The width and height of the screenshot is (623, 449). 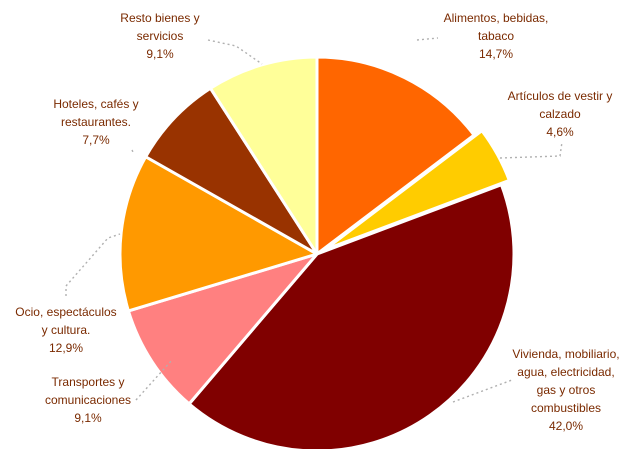 I want to click on slice-label-line: Resto bienes y, so click(x=159, y=18).